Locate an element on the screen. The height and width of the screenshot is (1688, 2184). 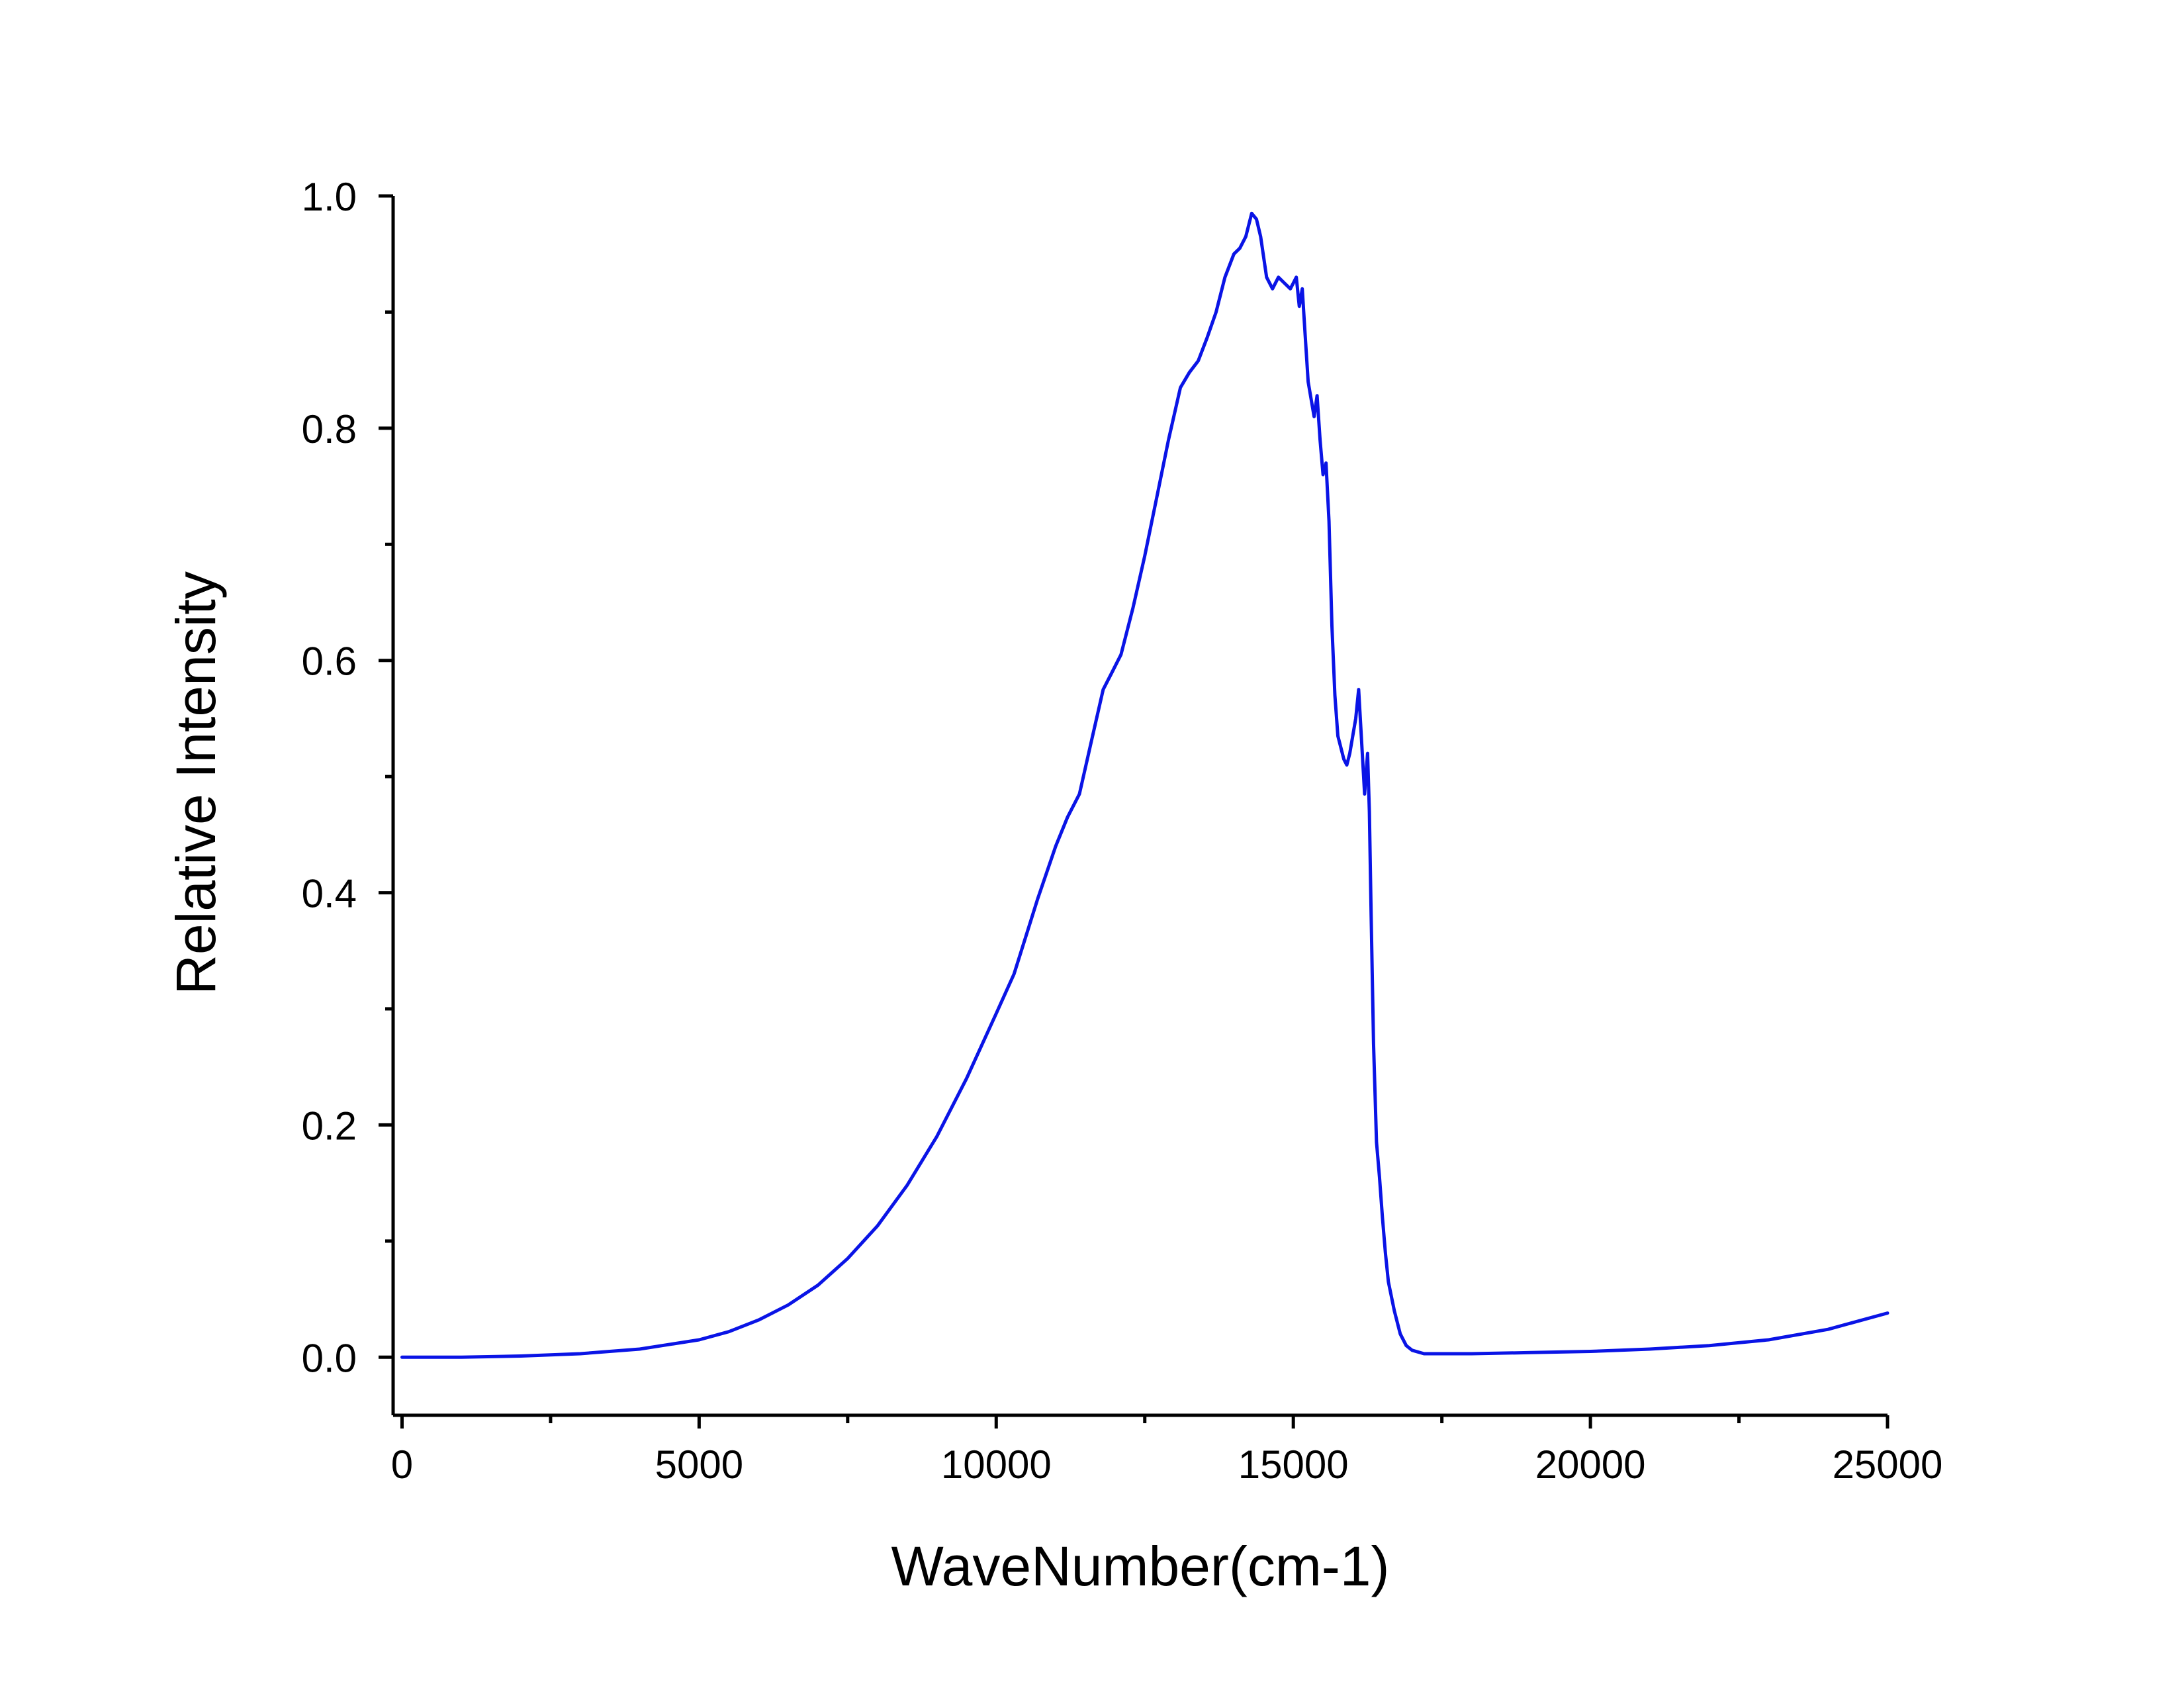
y-axis-title: Relative Intensity is located at coordinates (196, 783).